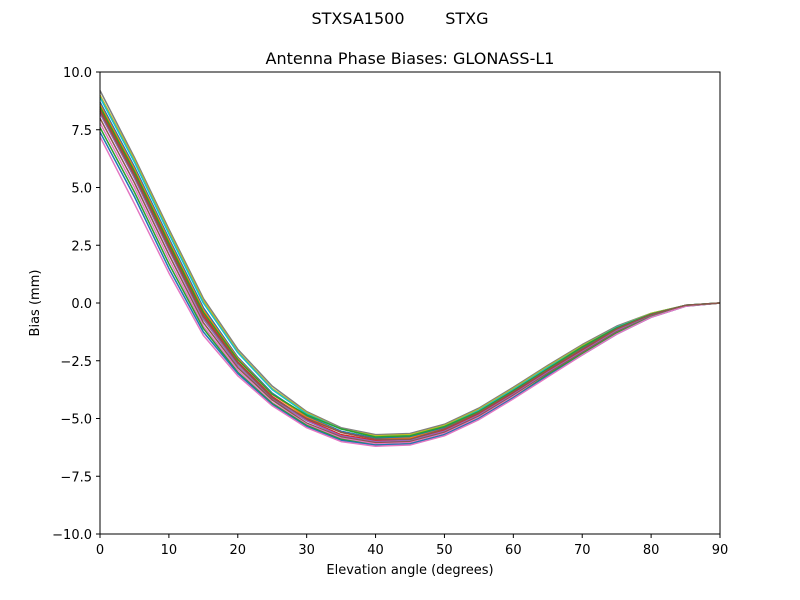 The height and width of the screenshot is (600, 800). I want to click on y-tick-label: −10.0, so click(72, 535).